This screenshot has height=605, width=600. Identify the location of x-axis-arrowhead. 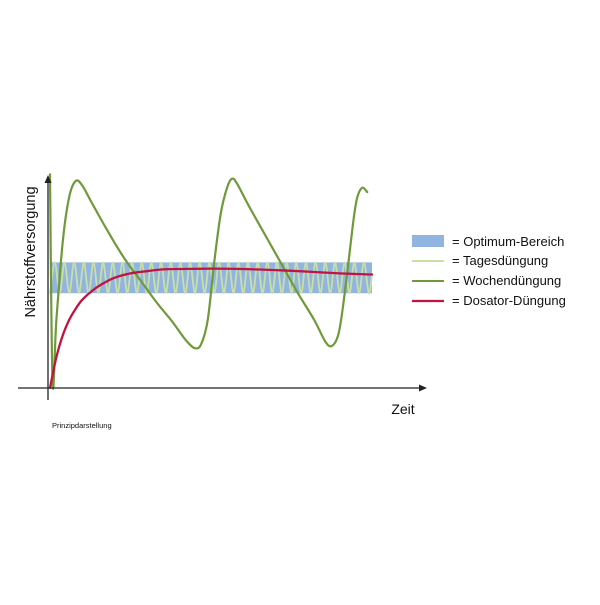
(423, 388).